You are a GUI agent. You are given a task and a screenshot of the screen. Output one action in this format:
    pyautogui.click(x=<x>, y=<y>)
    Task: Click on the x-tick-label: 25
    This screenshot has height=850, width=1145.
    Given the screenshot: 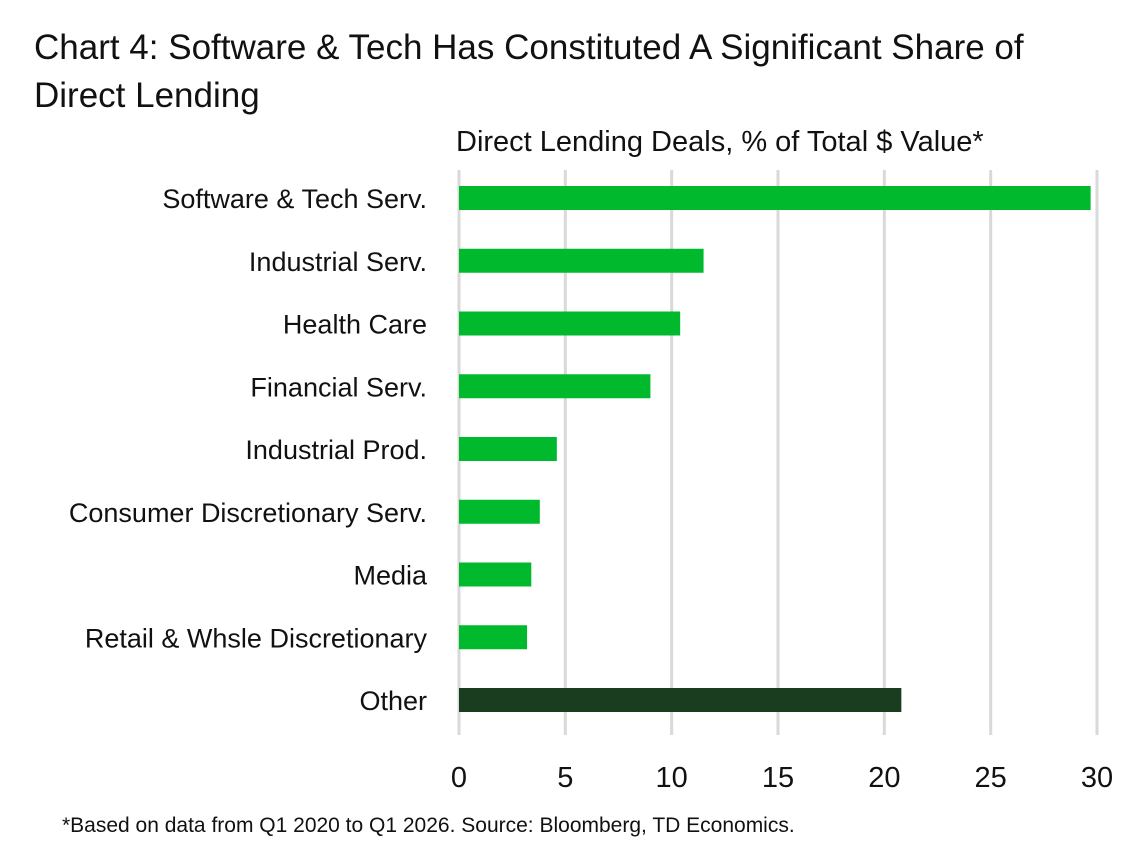 What is the action you would take?
    pyautogui.click(x=991, y=778)
    